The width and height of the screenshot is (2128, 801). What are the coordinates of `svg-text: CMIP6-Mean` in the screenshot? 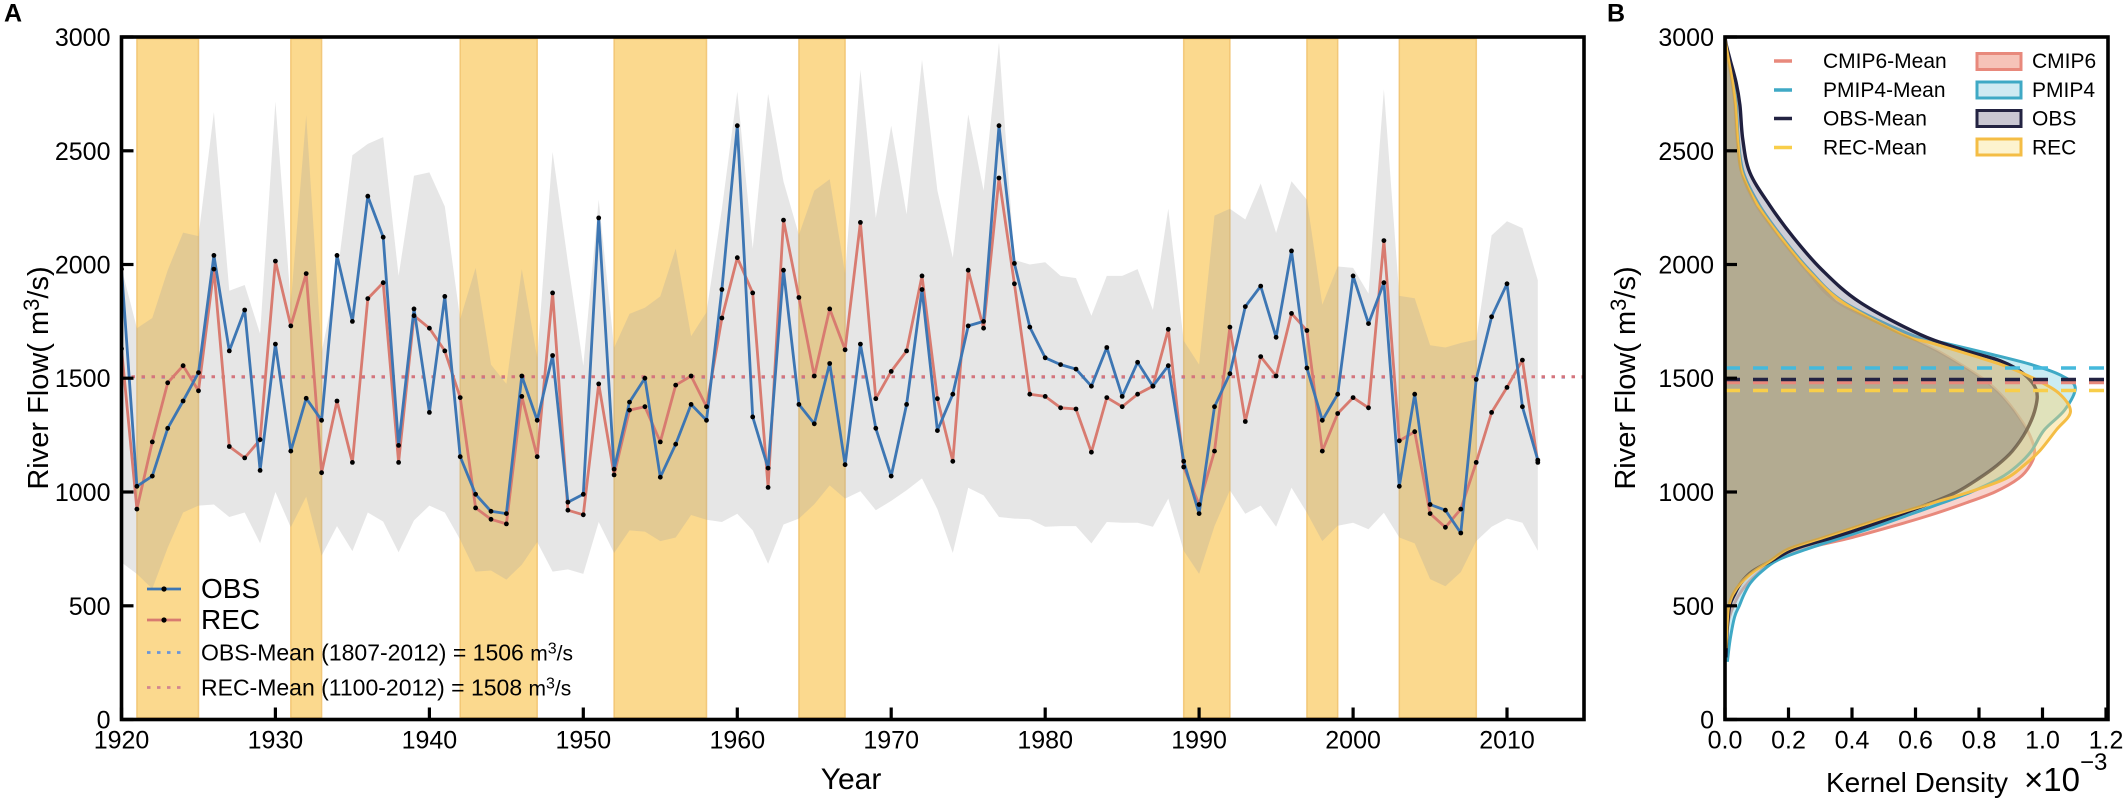 It's located at (1885, 61).